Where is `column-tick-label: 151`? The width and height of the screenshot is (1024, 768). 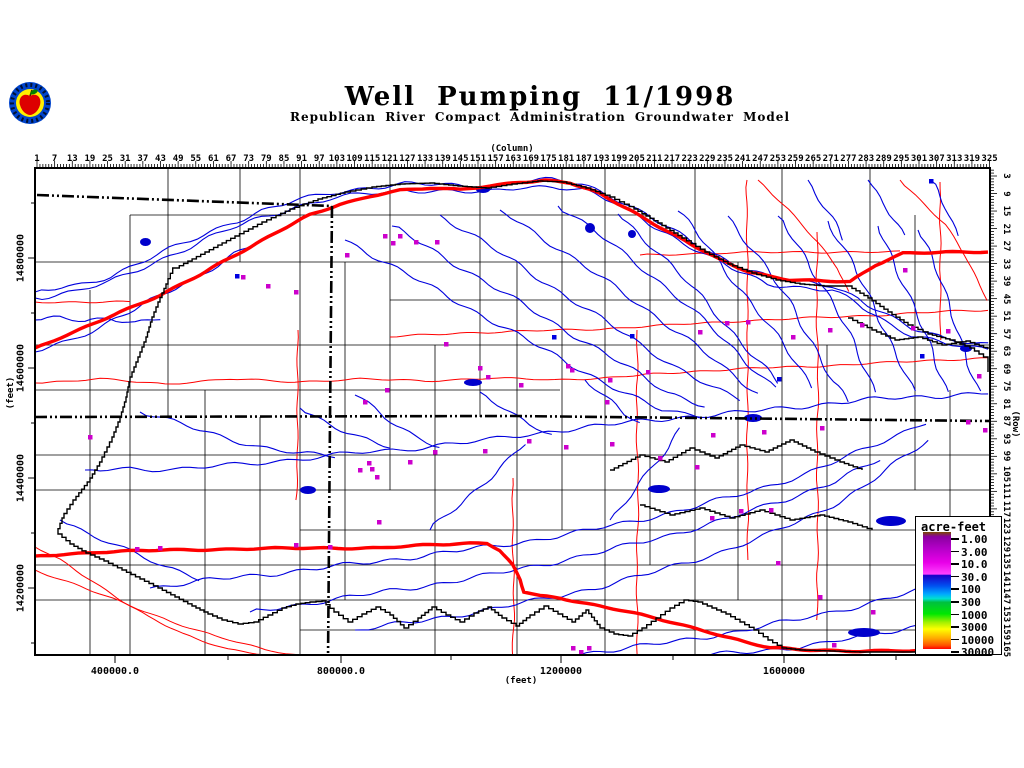
column-tick-label: 151 is located at coordinates (478, 159).